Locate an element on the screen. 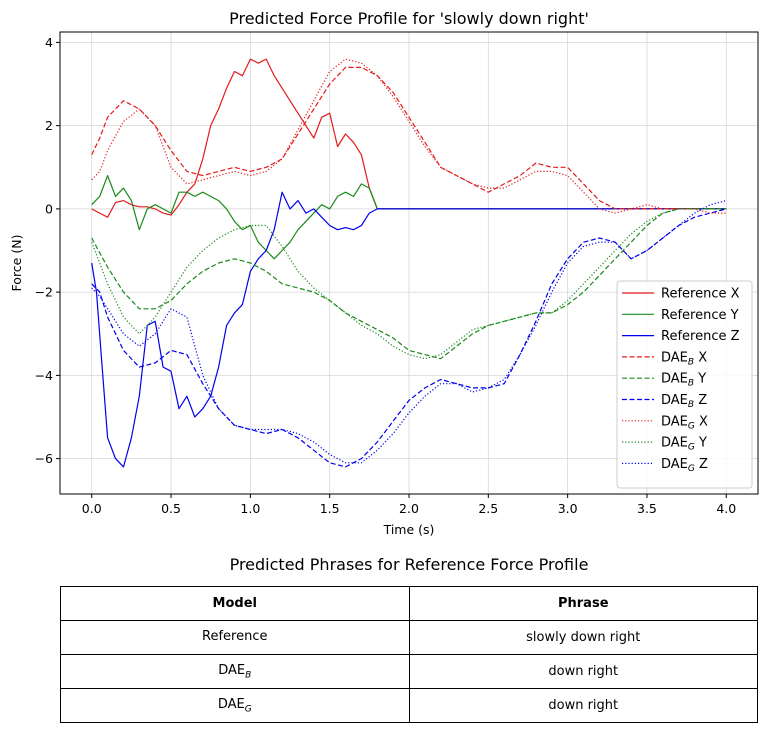 The image size is (767, 735). legend-box is located at coordinates (684, 384).